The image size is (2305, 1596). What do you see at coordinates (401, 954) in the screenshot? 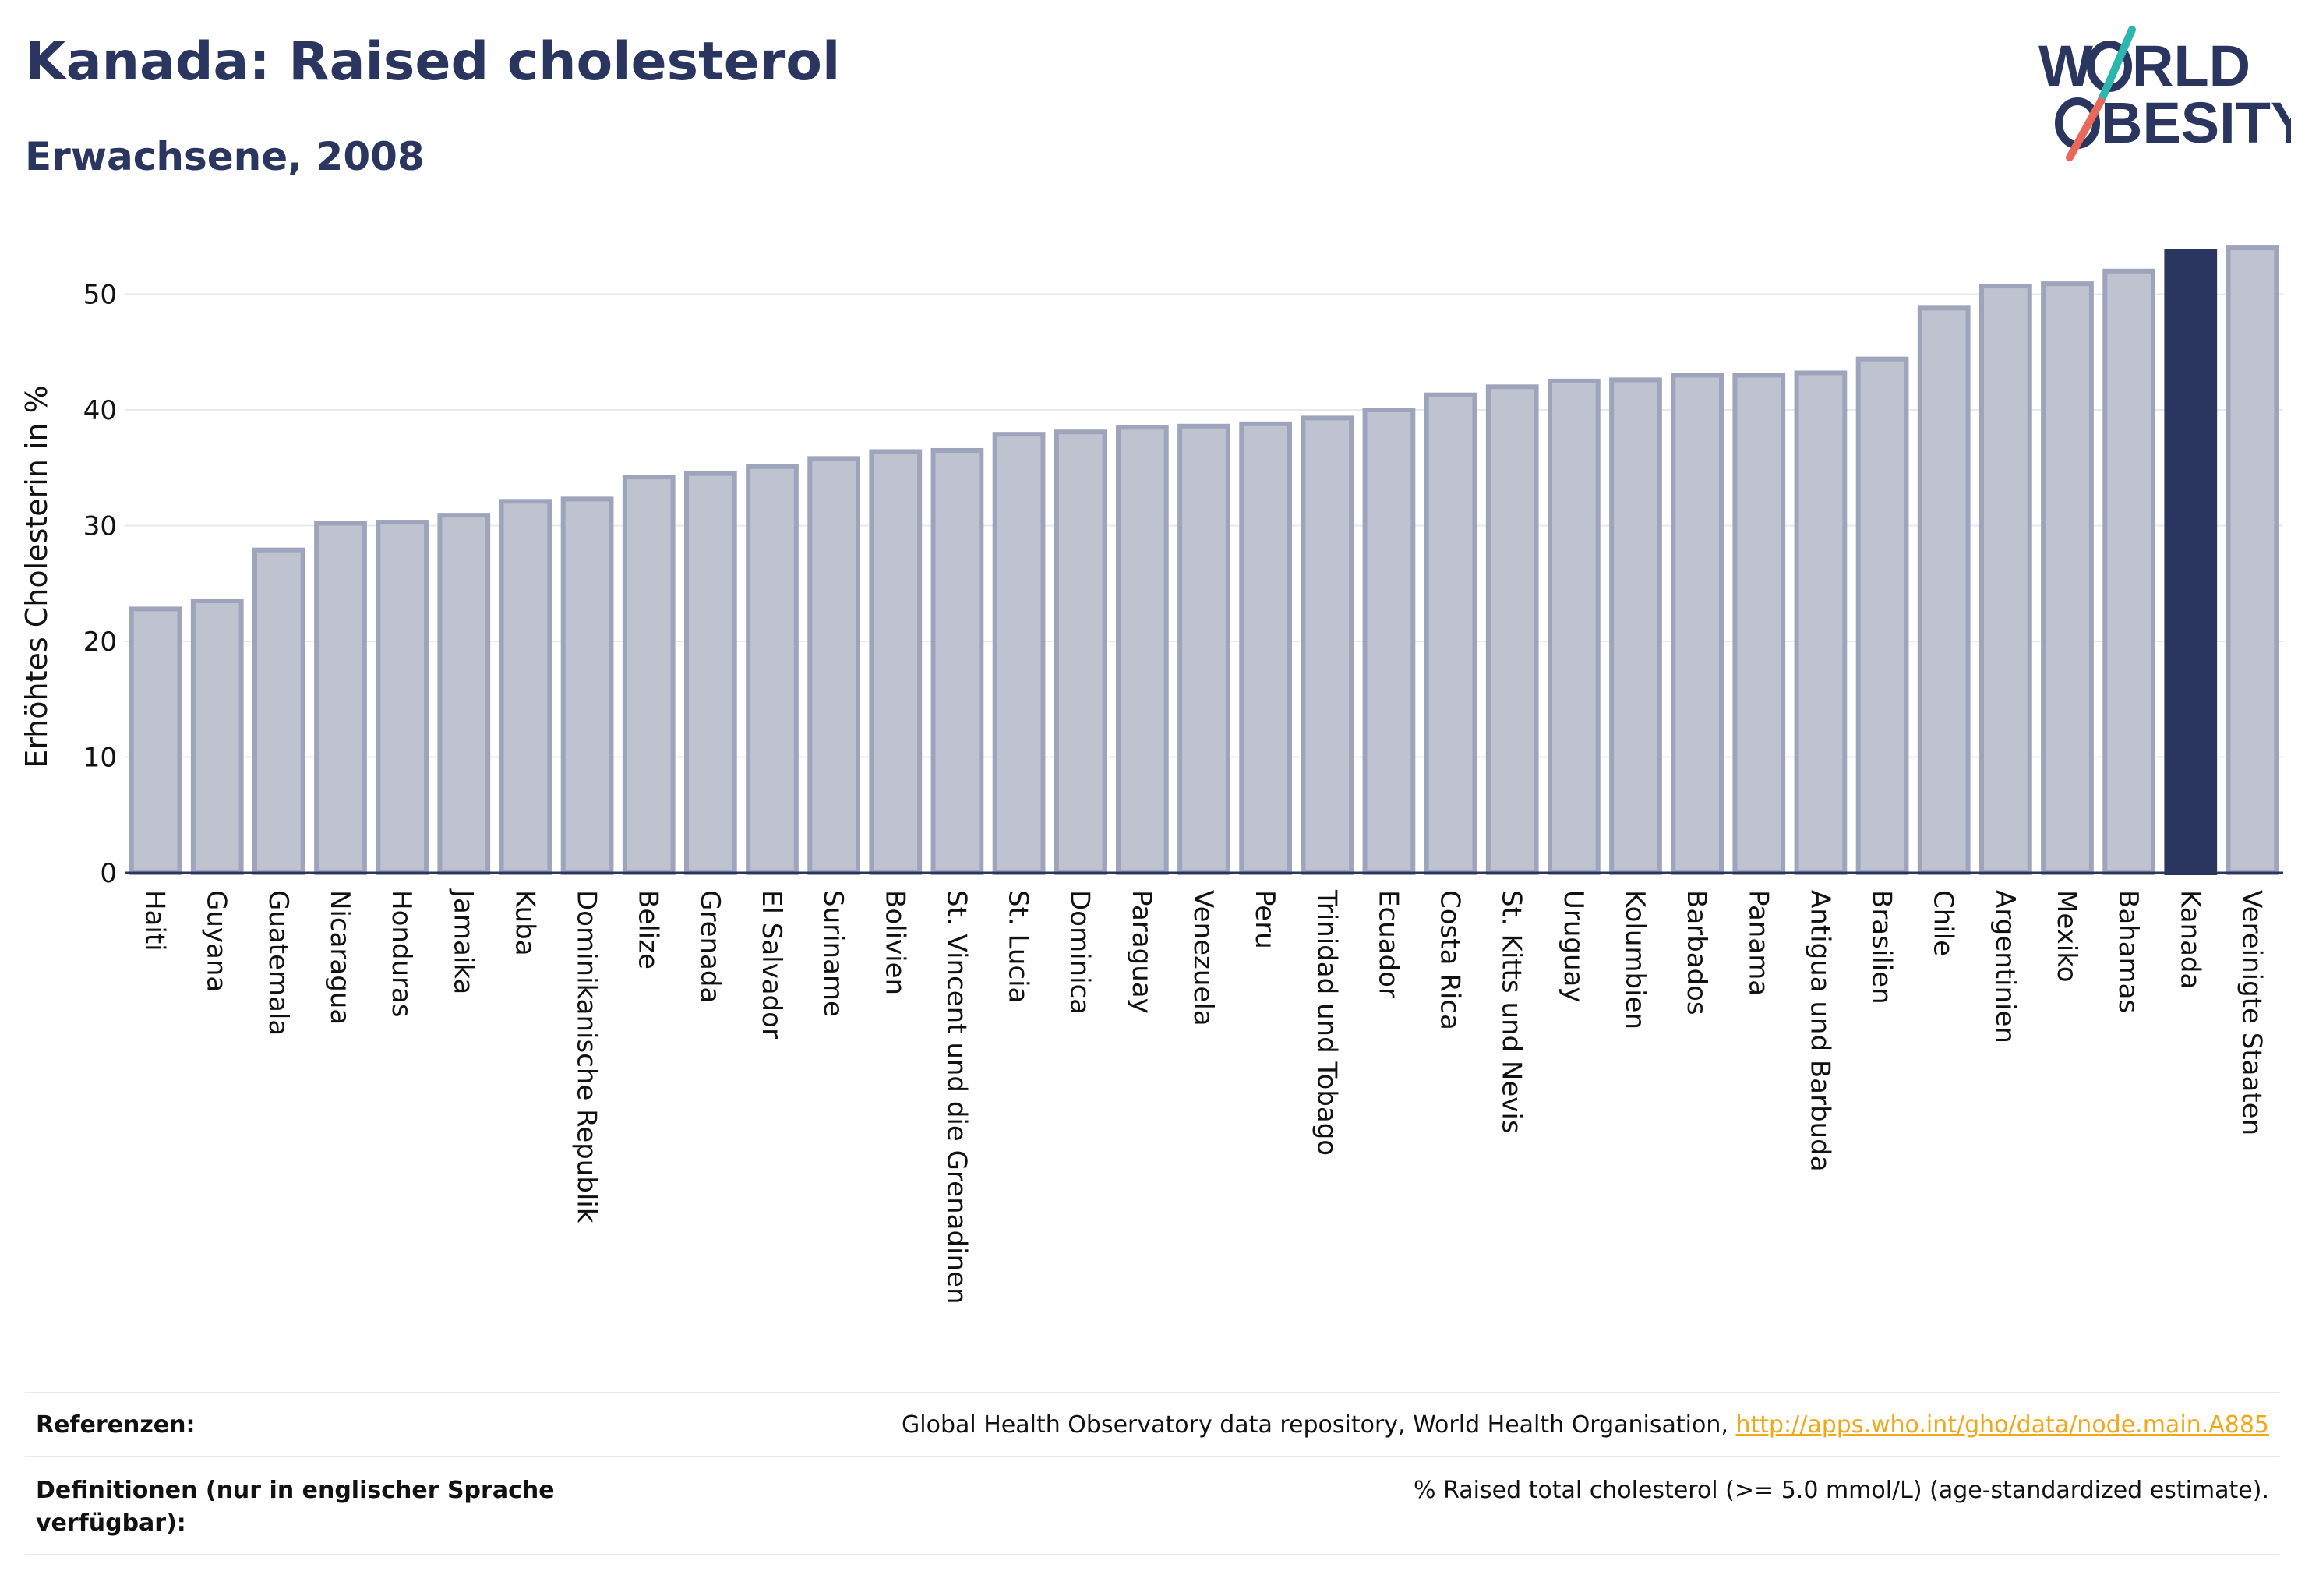
I see `x-tick-label: Honduras` at bounding box center [401, 954].